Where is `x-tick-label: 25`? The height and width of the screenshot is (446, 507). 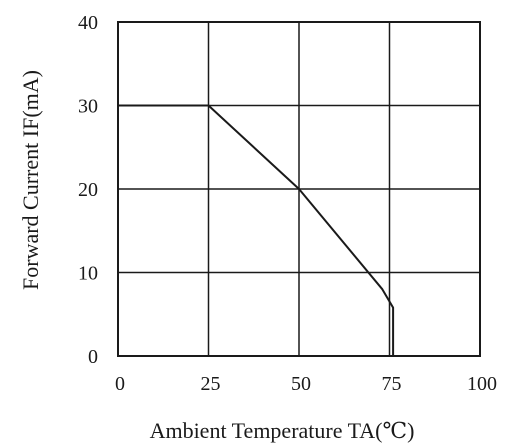 x-tick-label: 25 is located at coordinates (211, 384).